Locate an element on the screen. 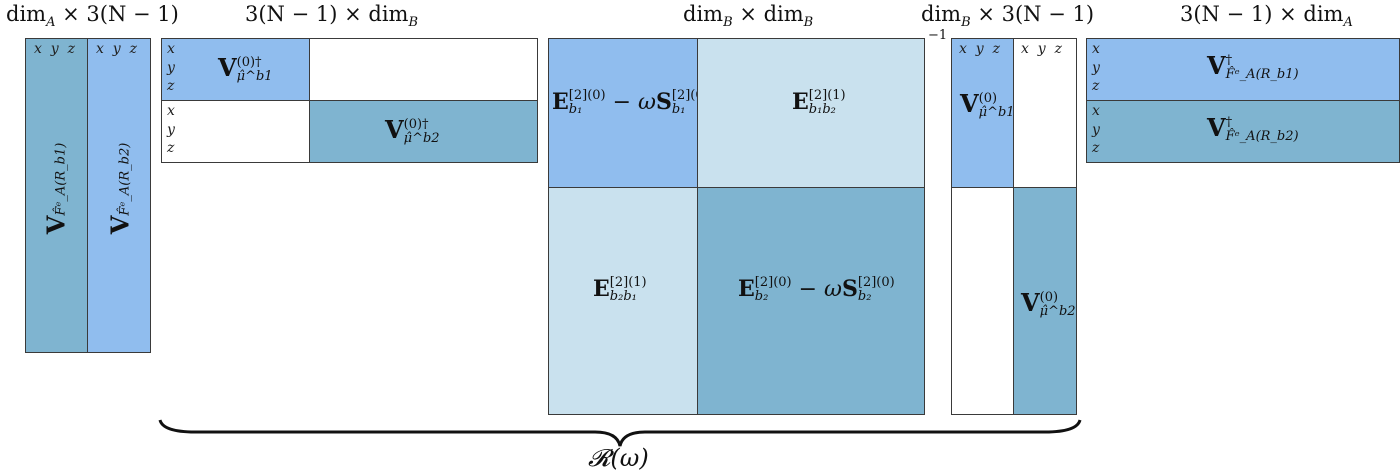 The height and width of the screenshot is (476, 1400). matrix5-row1-label: V † F̂ᵉ_A(R_b1) is located at coordinates (1253, 66).